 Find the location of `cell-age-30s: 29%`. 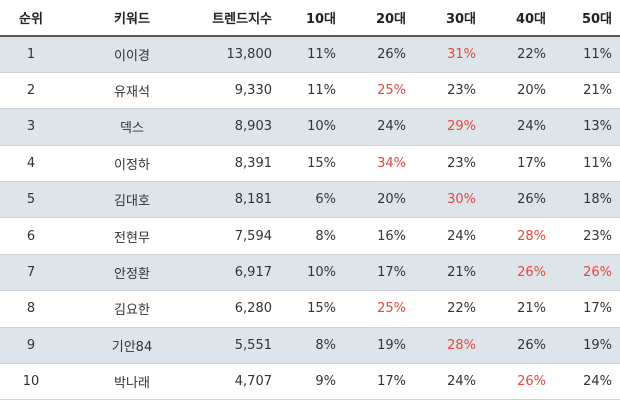

cell-age-30s: 29% is located at coordinates (461, 127).